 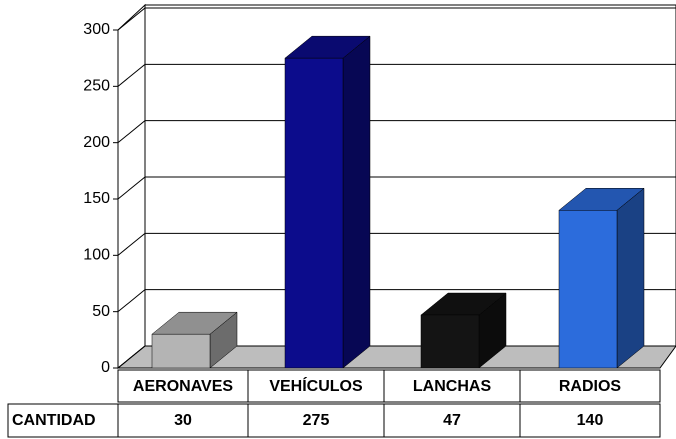 I want to click on category-label: RADIOS, so click(x=590, y=386).